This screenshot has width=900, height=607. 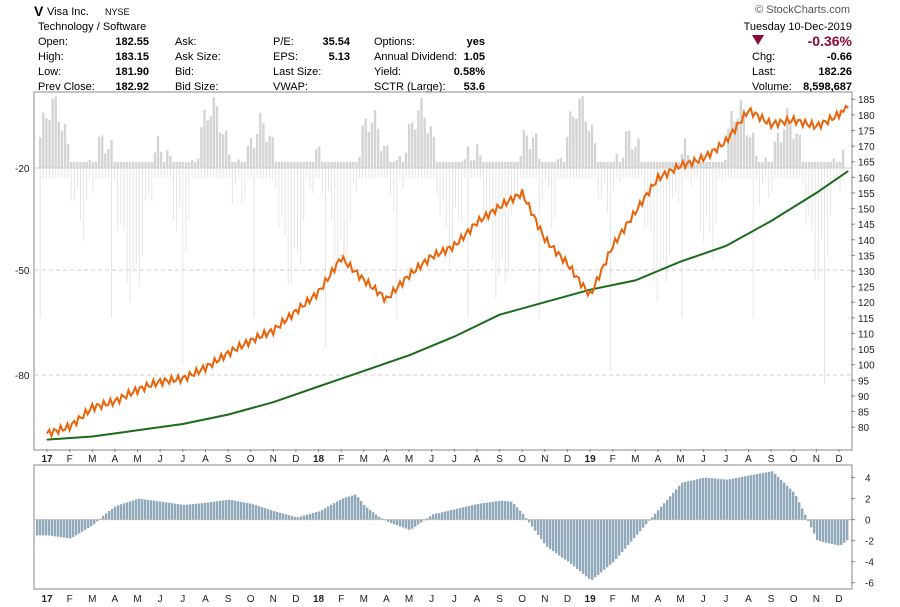 What do you see at coordinates (319, 599) in the screenshot?
I see `x-tick-label: 18` at bounding box center [319, 599].